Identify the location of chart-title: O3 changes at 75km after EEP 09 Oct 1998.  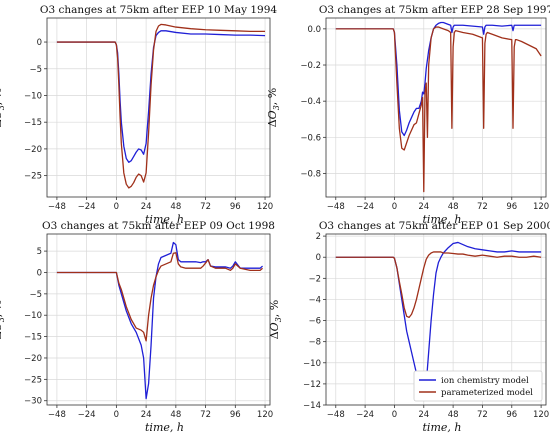
(158, 226).